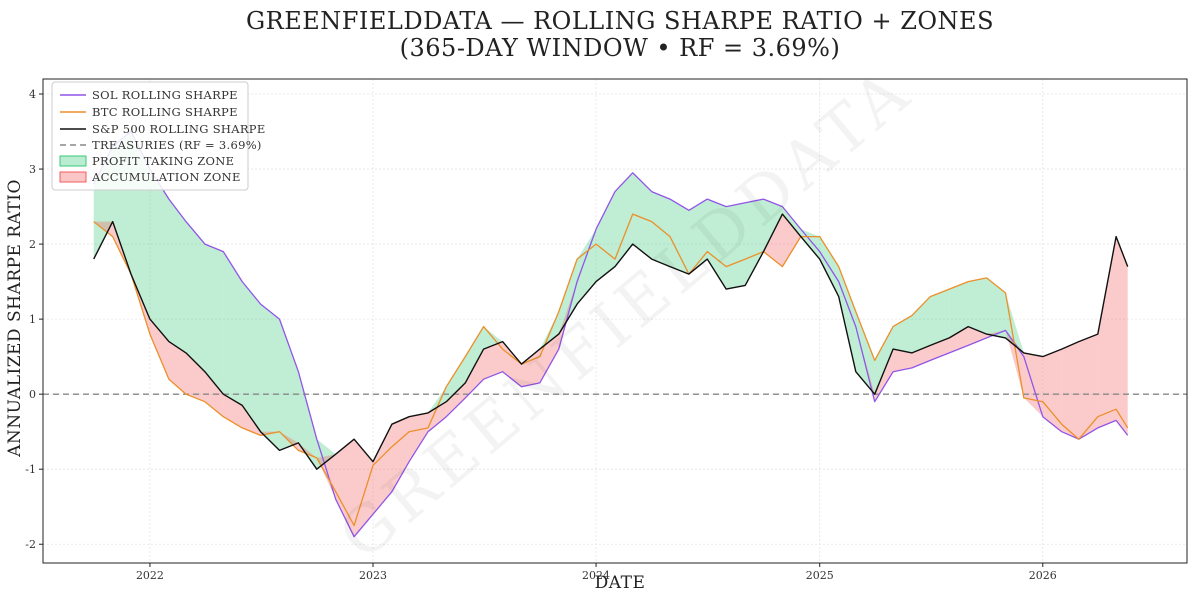  What do you see at coordinates (596, 575) in the screenshot?
I see `x-tick-label: 2024` at bounding box center [596, 575].